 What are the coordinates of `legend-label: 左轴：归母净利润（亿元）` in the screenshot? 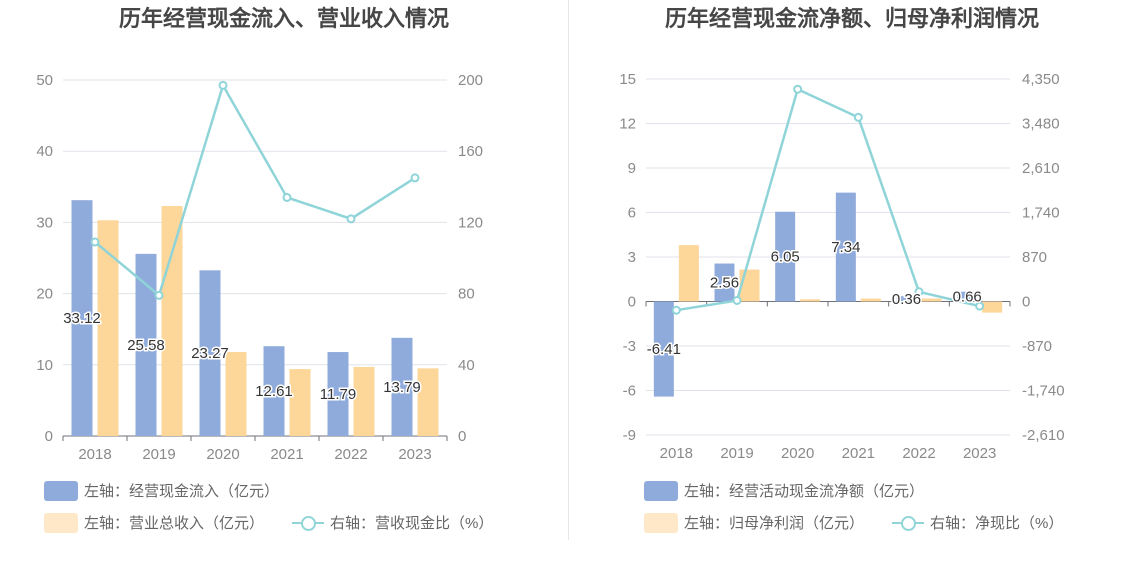 It's located at (774, 523).